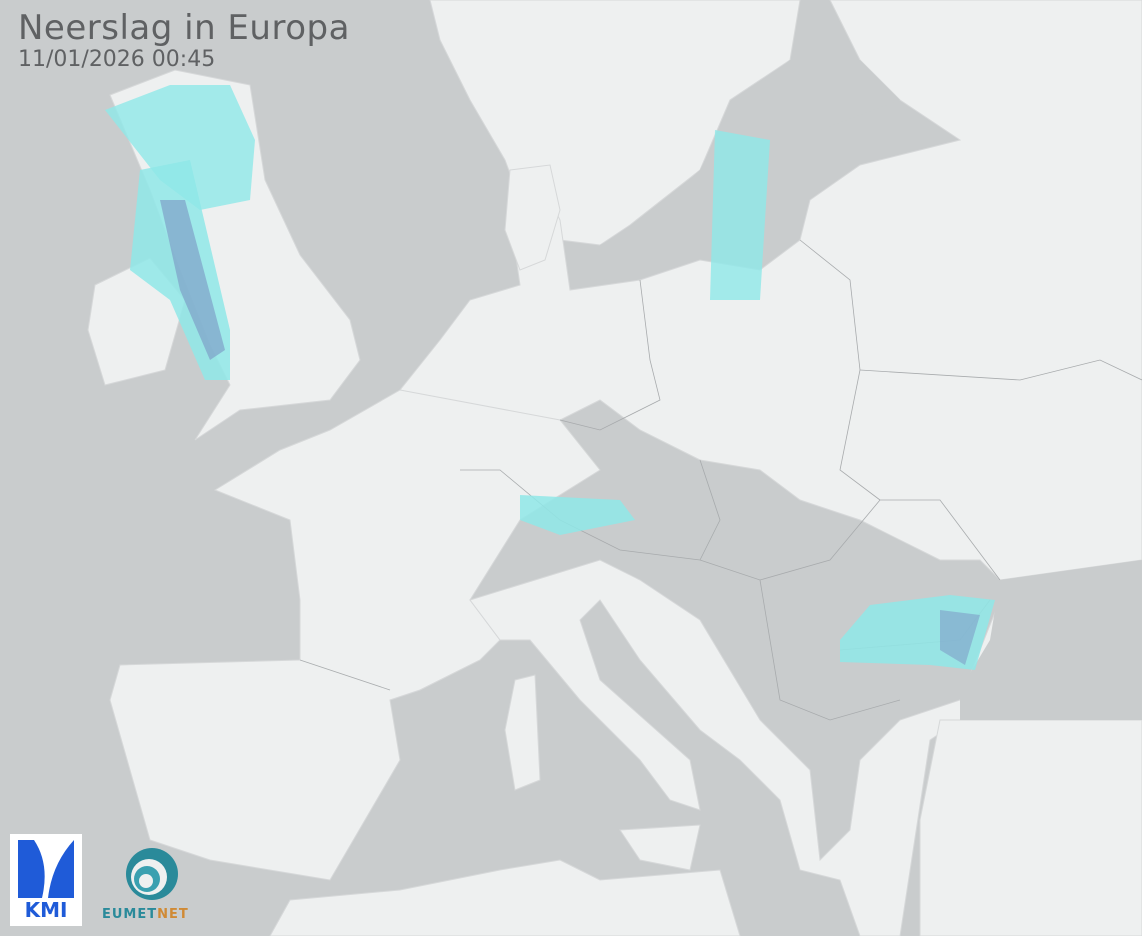  I want to click on denmark, so click(532, 217).